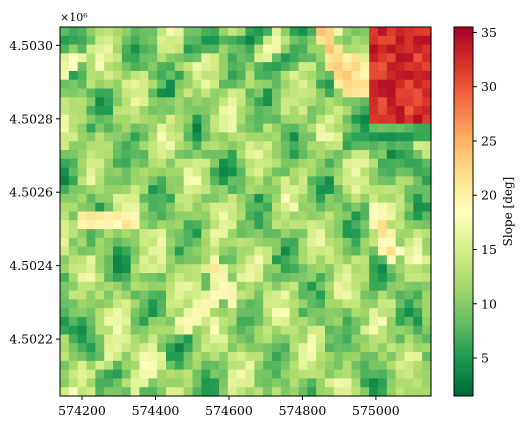  I want to click on y-tick-label: 4.5030, so click(31, 45).